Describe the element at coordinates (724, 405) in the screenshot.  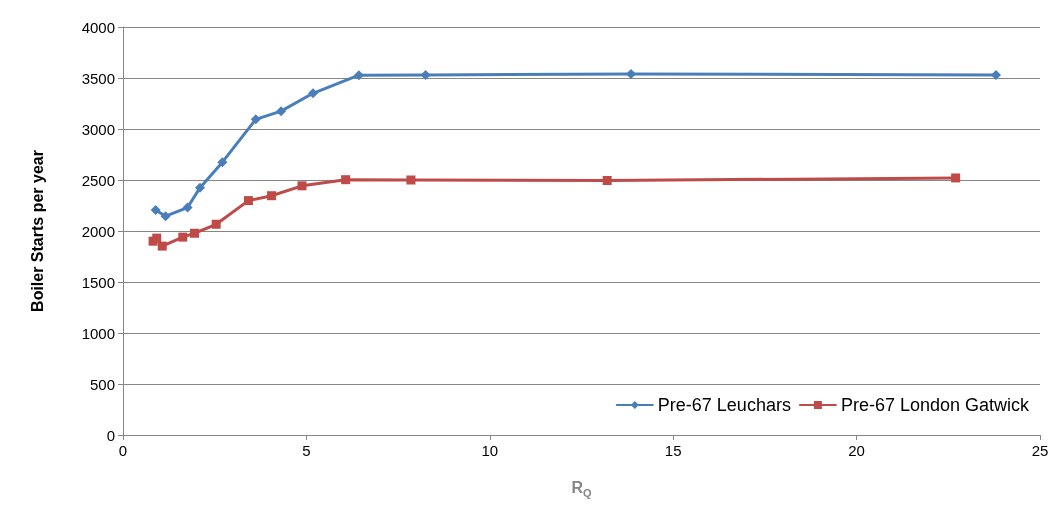
I see `legend-label: Pre-67 Leuchars` at that location.